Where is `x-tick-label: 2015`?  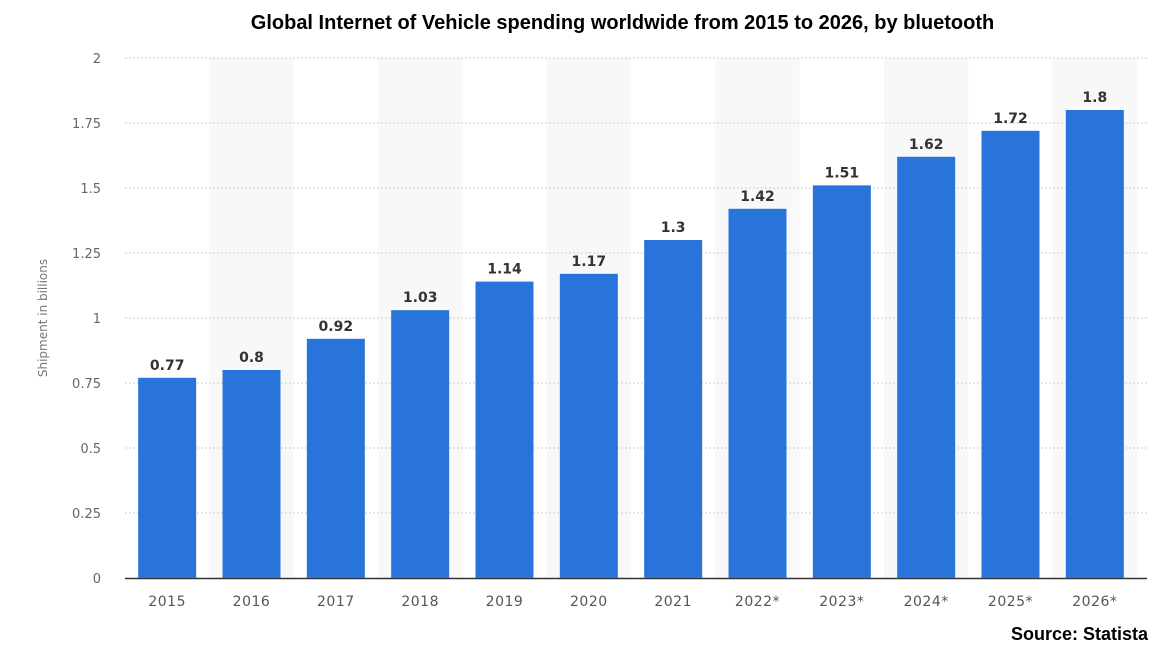 x-tick-label: 2015 is located at coordinates (167, 602).